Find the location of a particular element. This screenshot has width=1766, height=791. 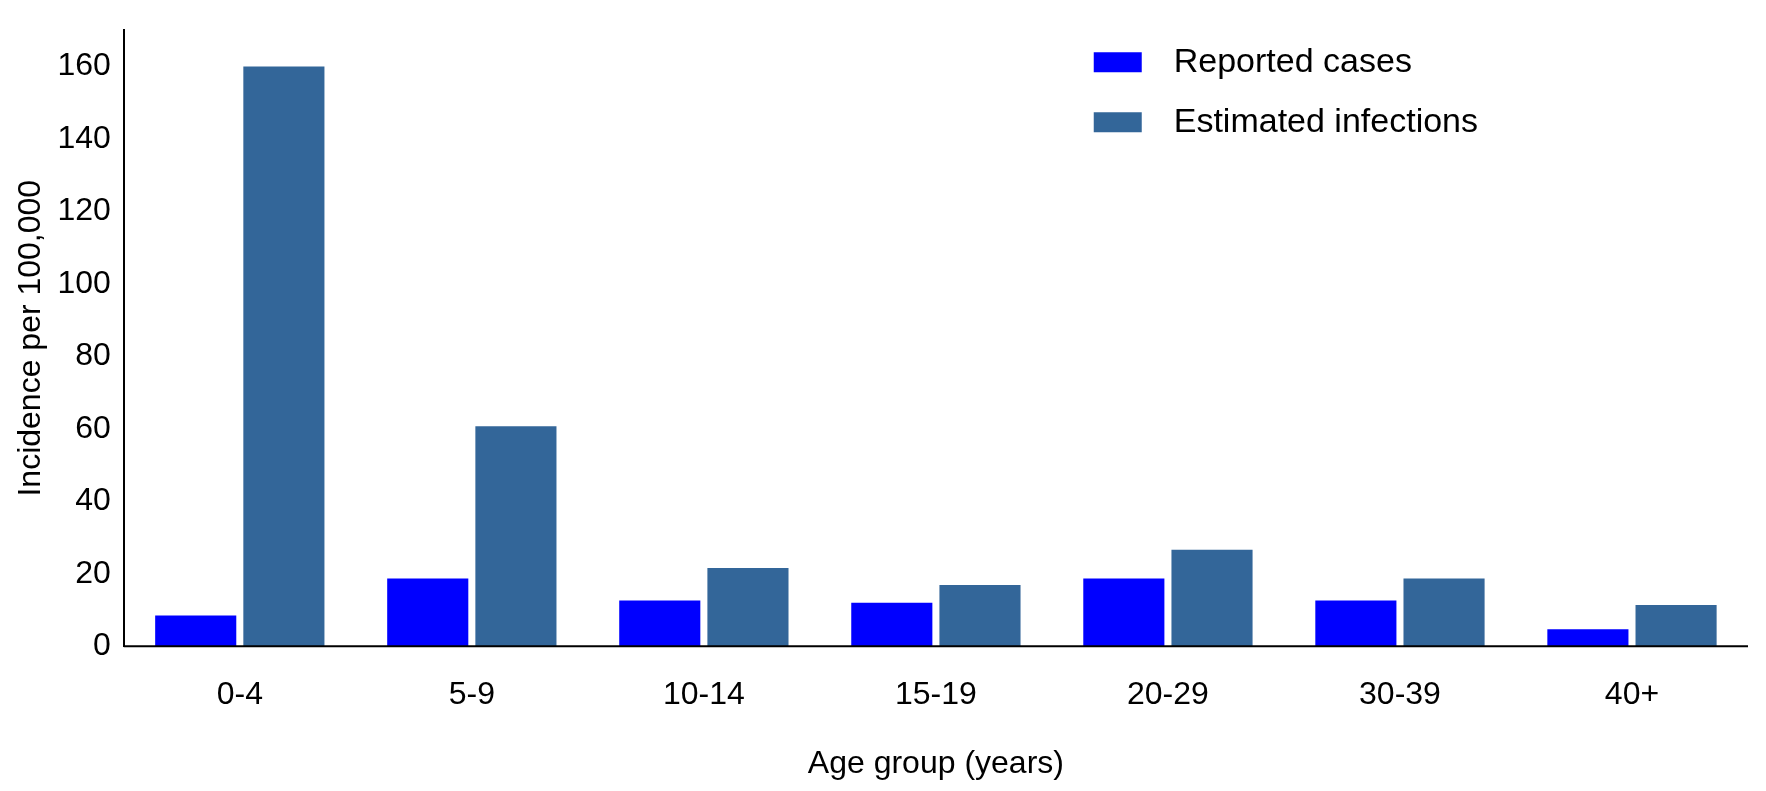

x-tick-label: 5-9 is located at coordinates (471, 693).